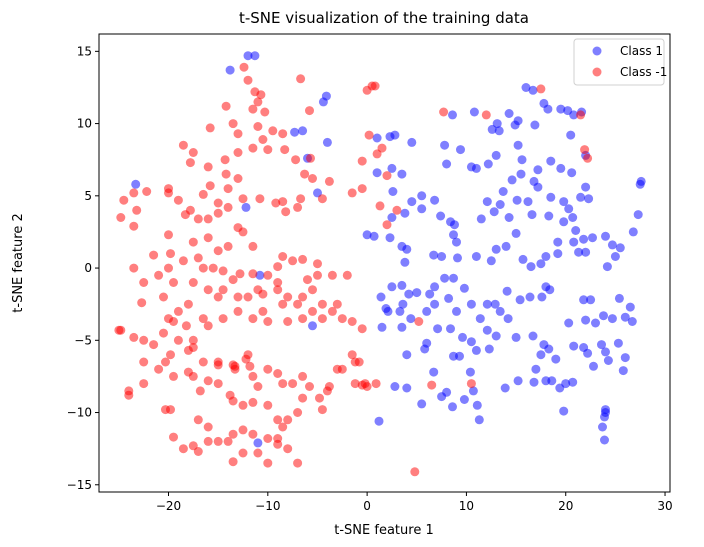 This screenshot has height=547, width=704. What do you see at coordinates (367, 506) in the screenshot?
I see `x-tick-label: 0` at bounding box center [367, 506].